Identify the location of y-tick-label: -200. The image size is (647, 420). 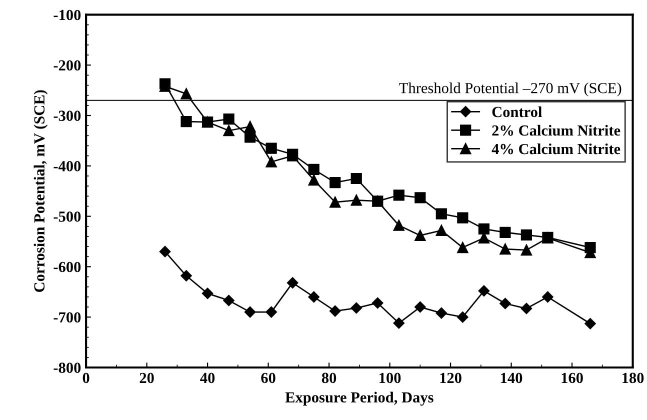
(67, 65).